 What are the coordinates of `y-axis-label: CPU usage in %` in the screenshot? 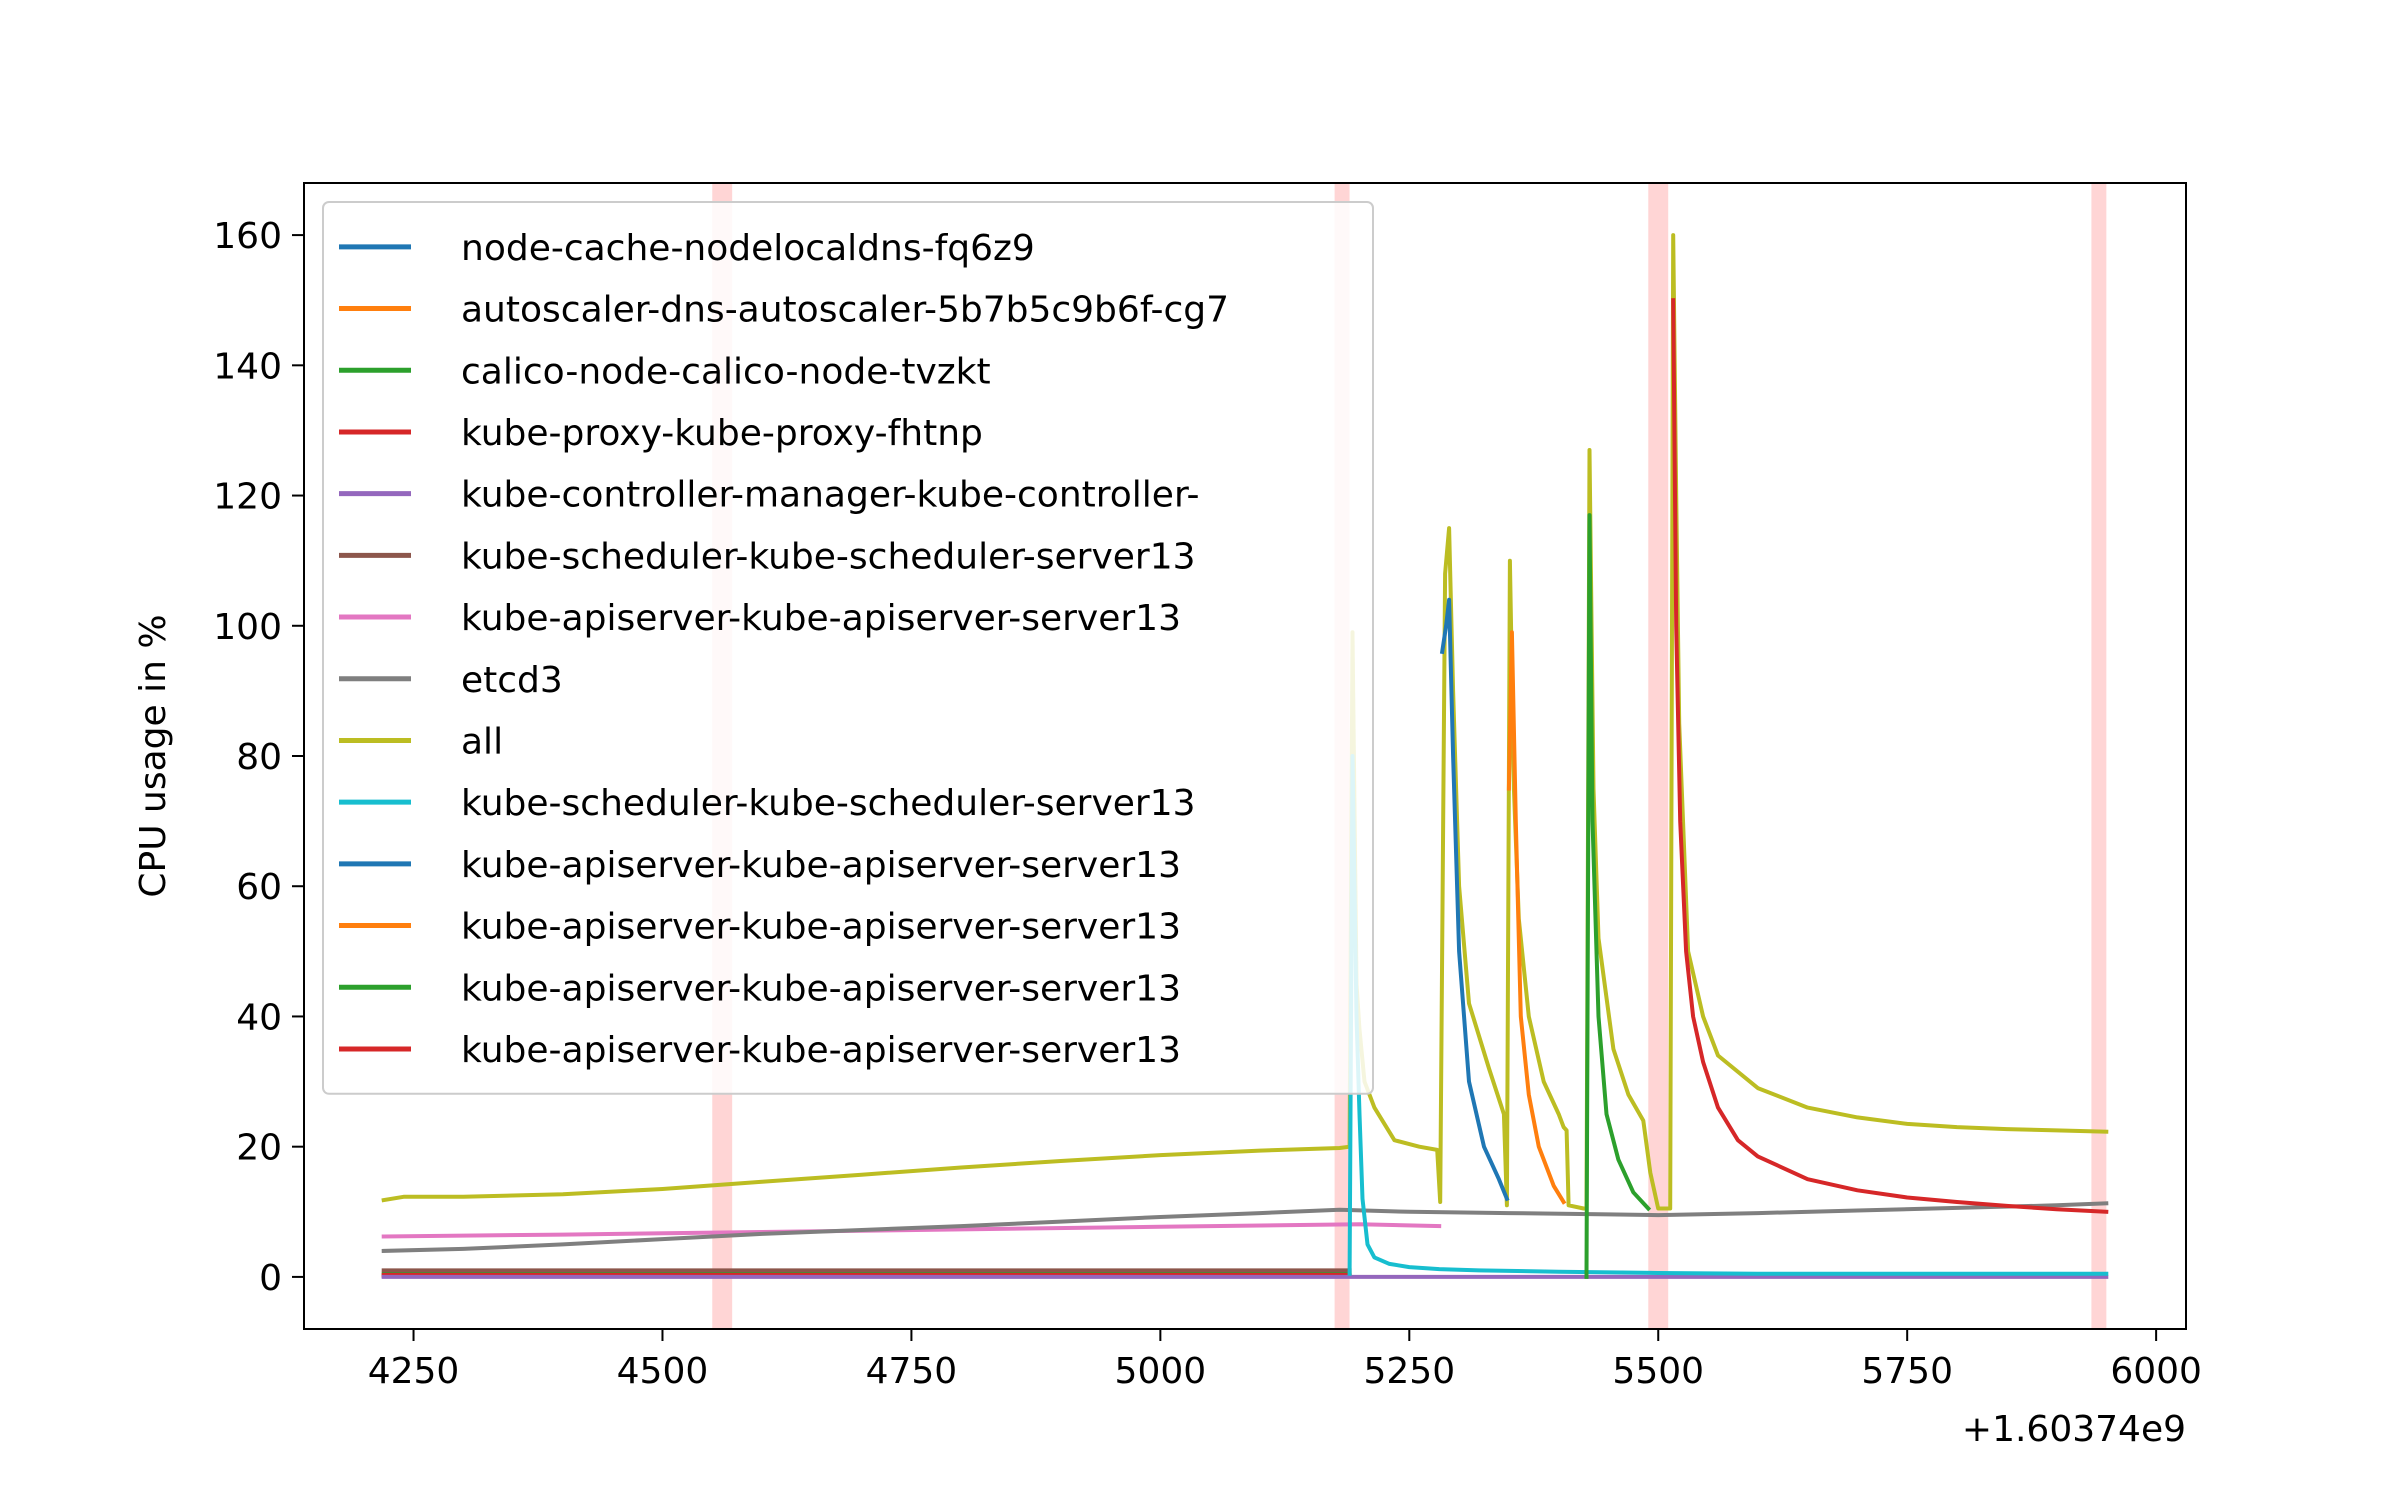 It's located at (153, 755).